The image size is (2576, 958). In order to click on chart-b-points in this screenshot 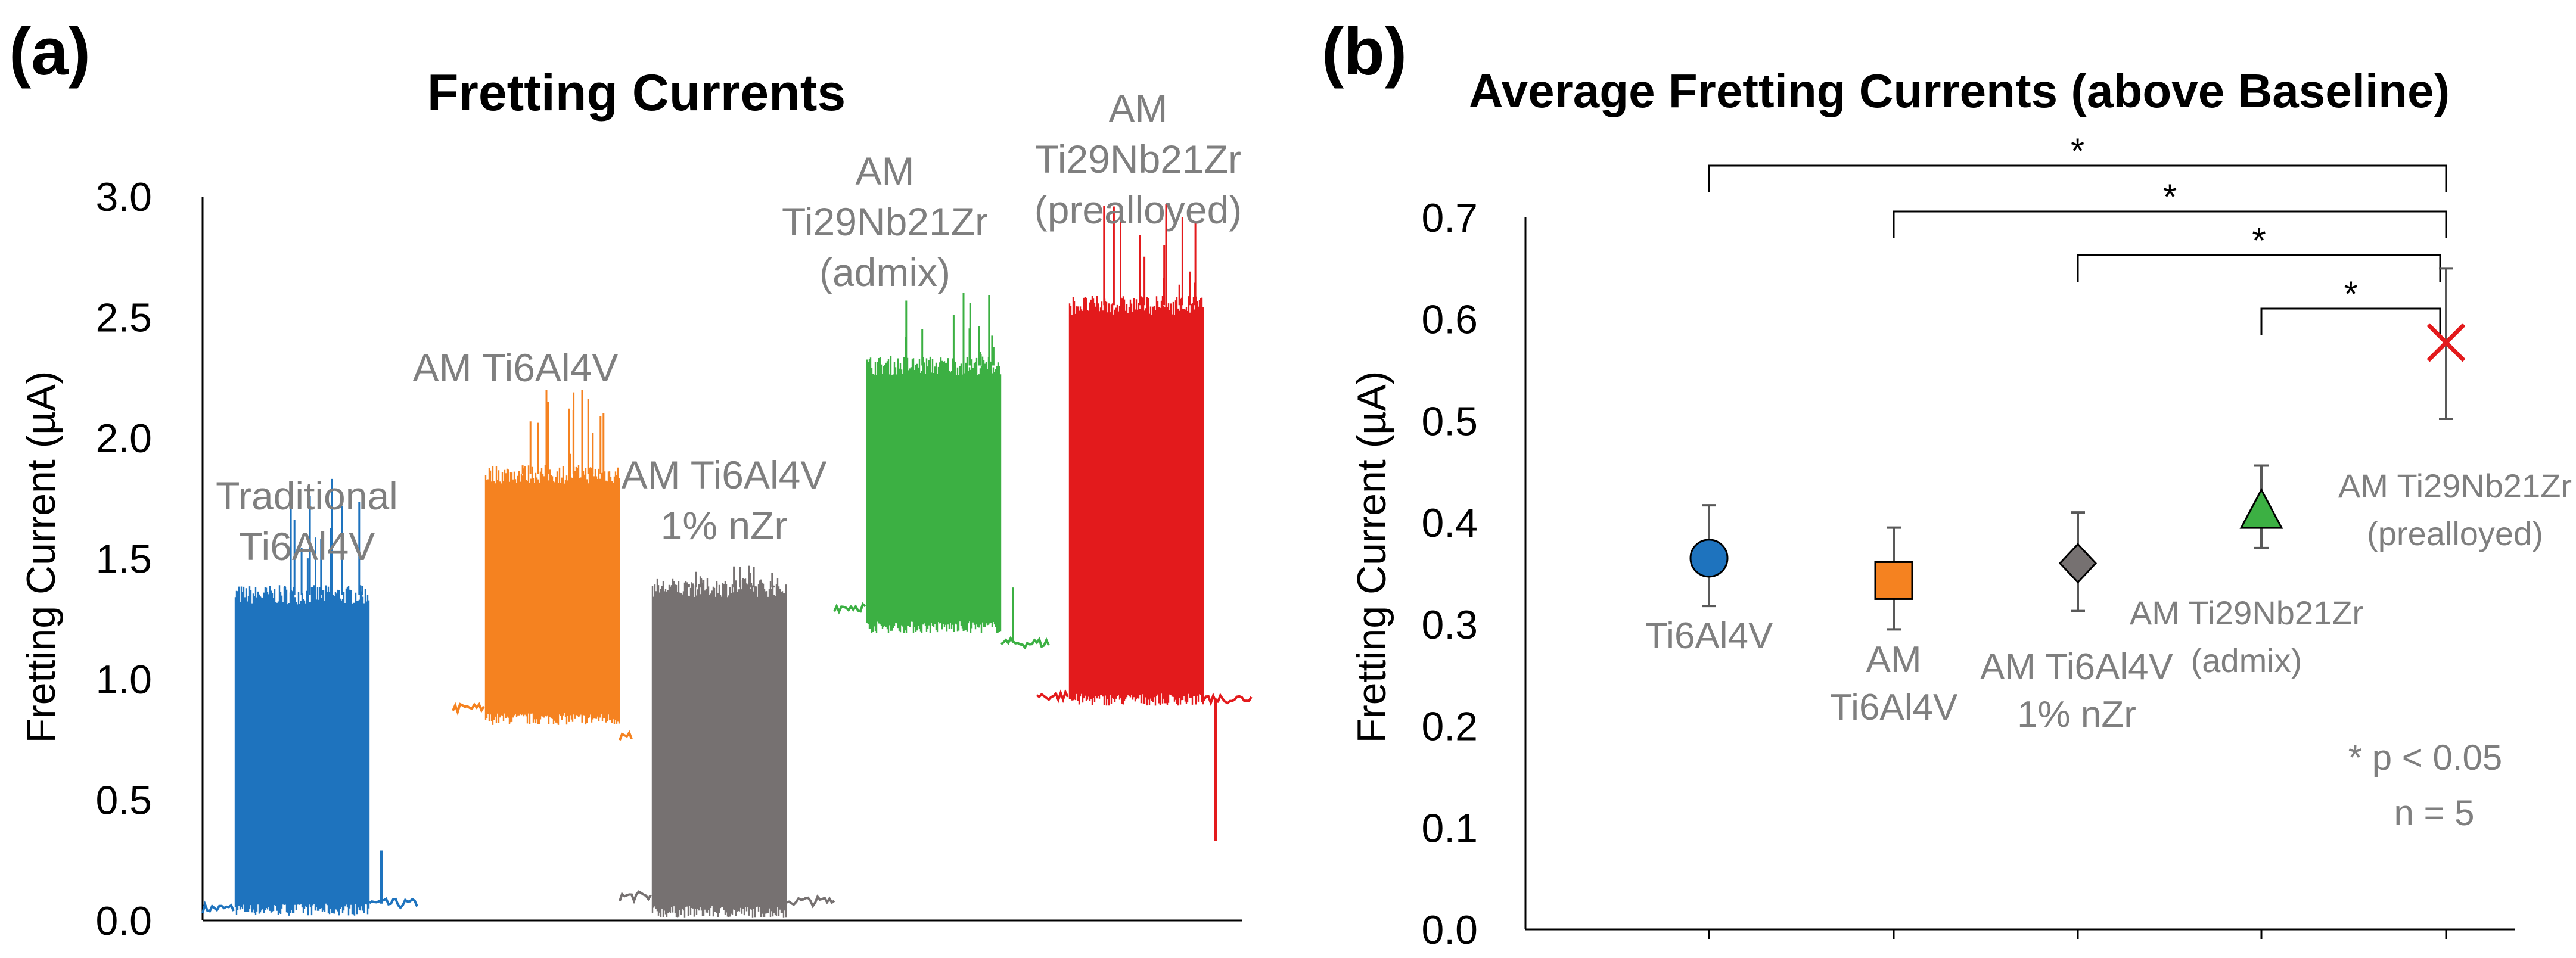, I will do `click(2077, 449)`.